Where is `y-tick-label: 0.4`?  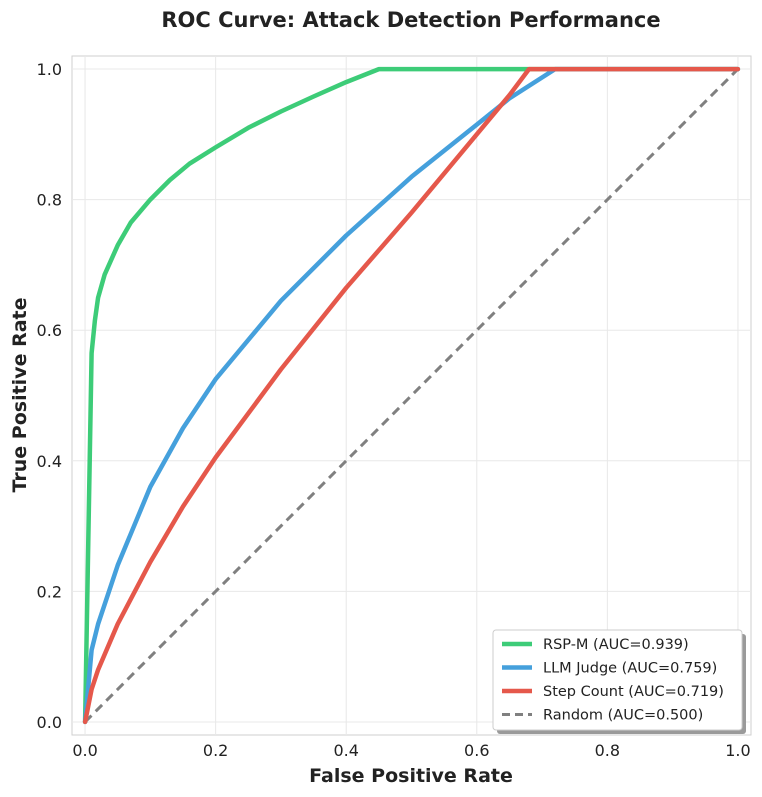 y-tick-label: 0.4 is located at coordinates (49, 461).